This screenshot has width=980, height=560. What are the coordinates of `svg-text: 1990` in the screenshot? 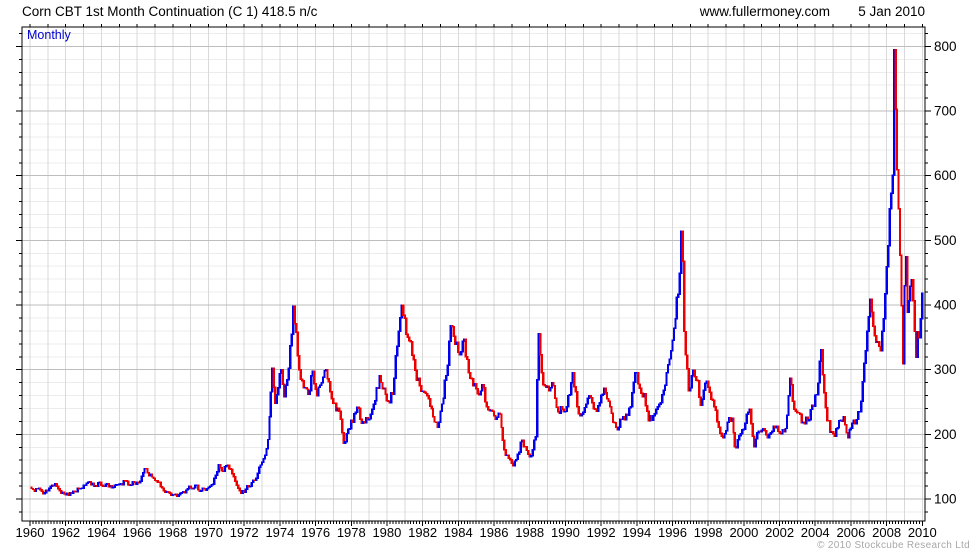 It's located at (565, 532).